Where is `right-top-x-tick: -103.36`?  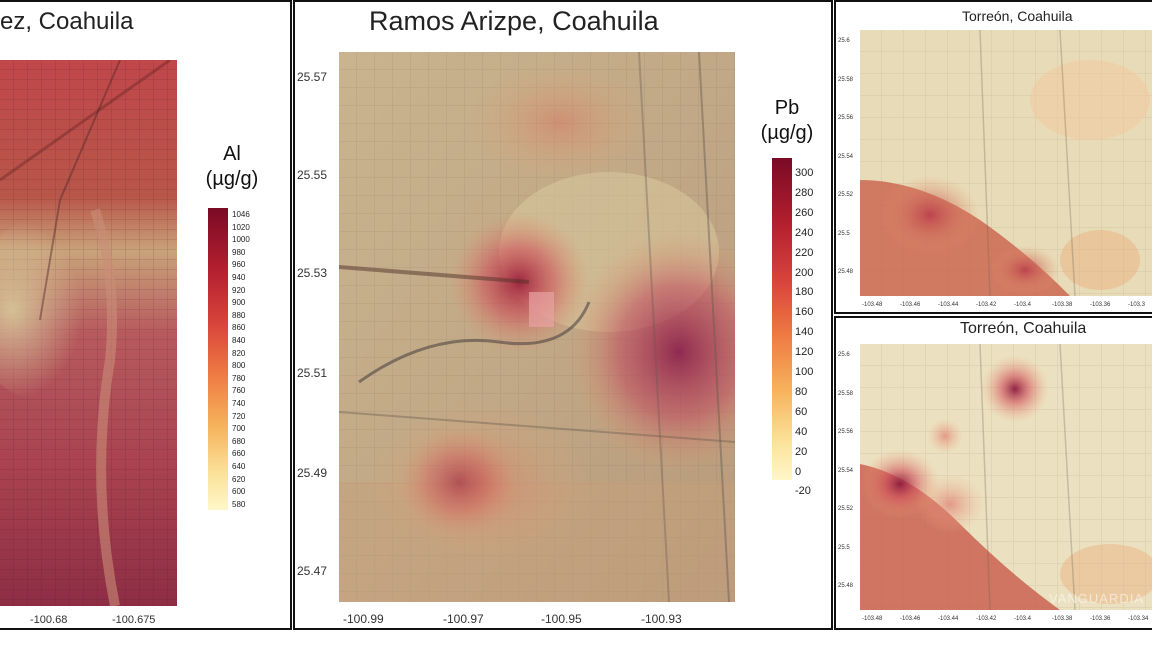
right-top-x-tick: -103.36 is located at coordinates (1100, 305).